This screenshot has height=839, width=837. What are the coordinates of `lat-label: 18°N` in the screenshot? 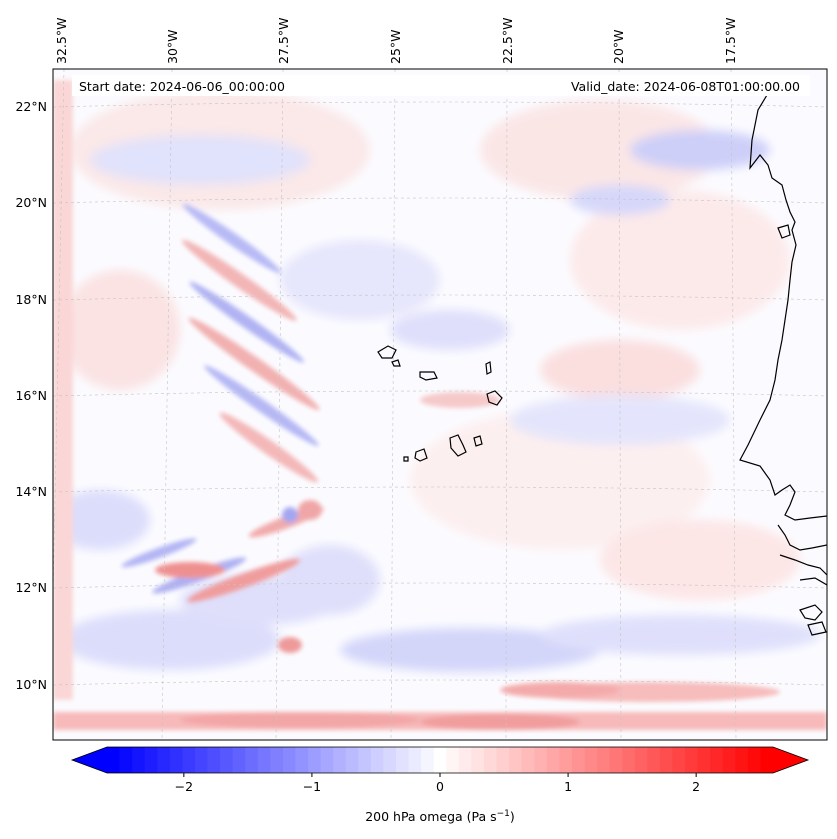 It's located at (31, 299).